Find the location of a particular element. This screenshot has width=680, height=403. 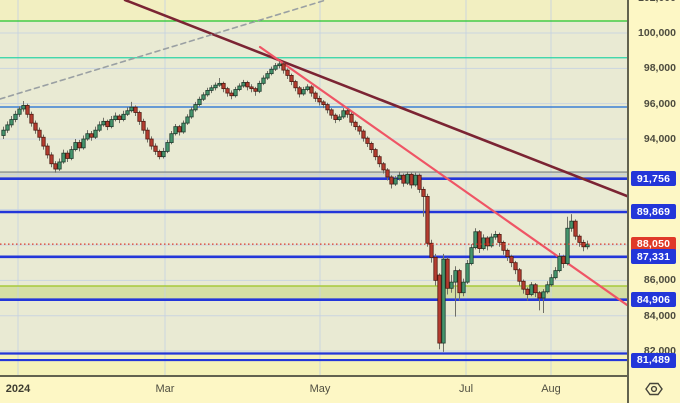

background-band is located at coordinates (313, 175).